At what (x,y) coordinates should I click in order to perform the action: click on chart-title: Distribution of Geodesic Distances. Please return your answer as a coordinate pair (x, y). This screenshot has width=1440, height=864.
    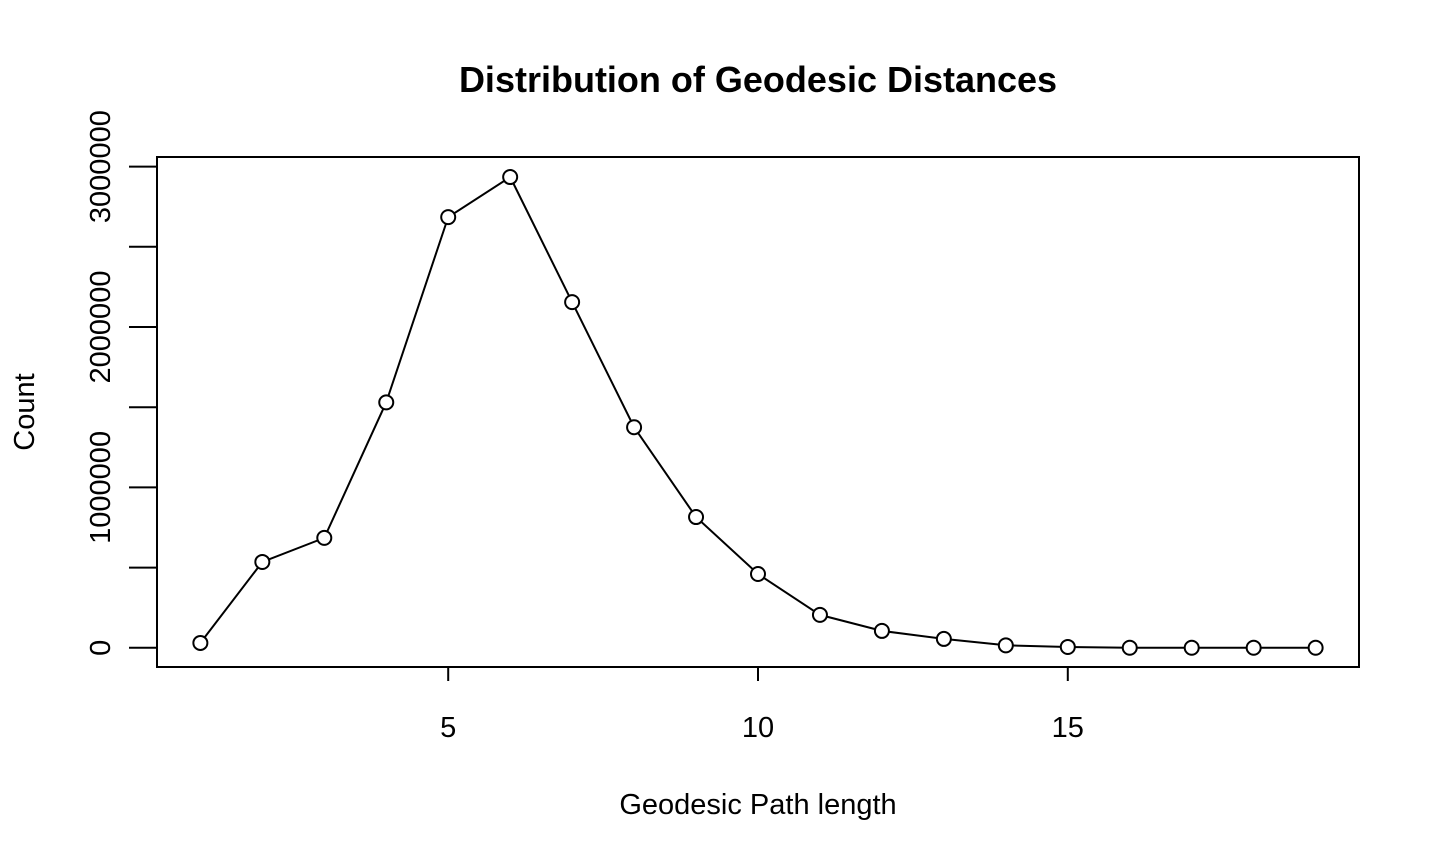
    Looking at the image, I should click on (758, 79).